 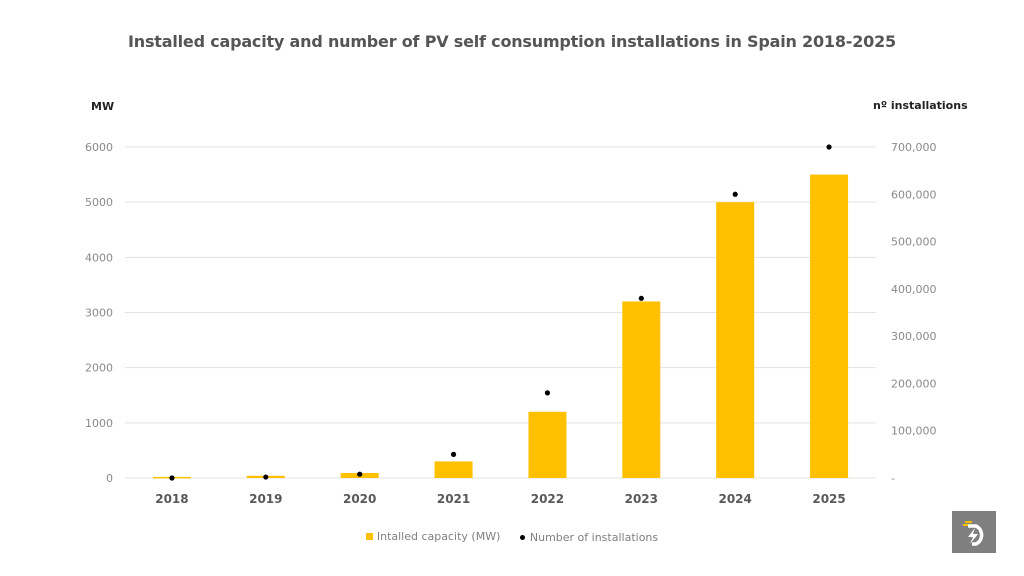 I want to click on left-tick-label: 0, so click(x=109, y=478).